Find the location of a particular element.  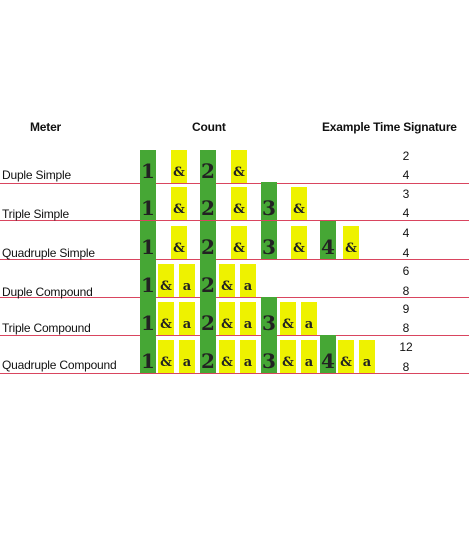

time-signature-top: 4 is located at coordinates (406, 233).